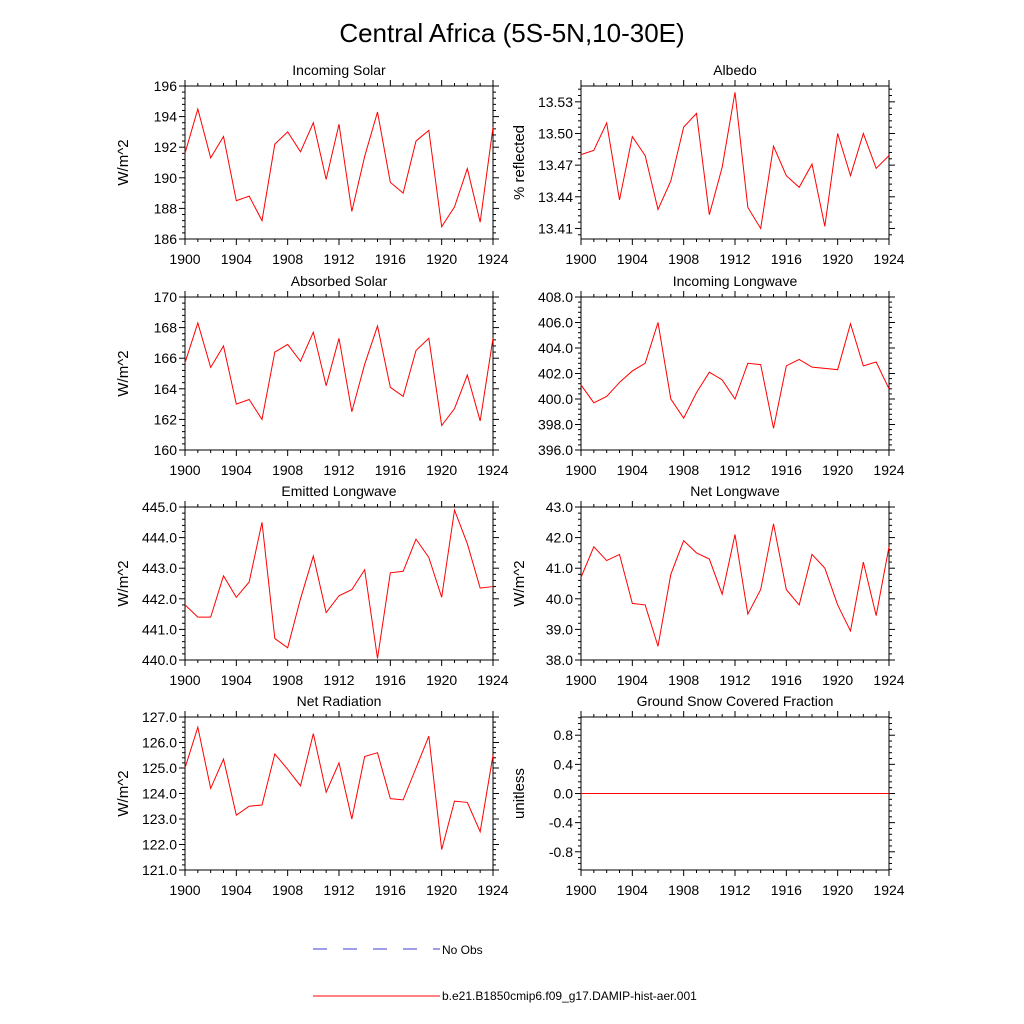 Image resolution: width=1024 pixels, height=1024 pixels. What do you see at coordinates (159, 870) in the screenshot?
I see `y-tick-label: 121.0` at bounding box center [159, 870].